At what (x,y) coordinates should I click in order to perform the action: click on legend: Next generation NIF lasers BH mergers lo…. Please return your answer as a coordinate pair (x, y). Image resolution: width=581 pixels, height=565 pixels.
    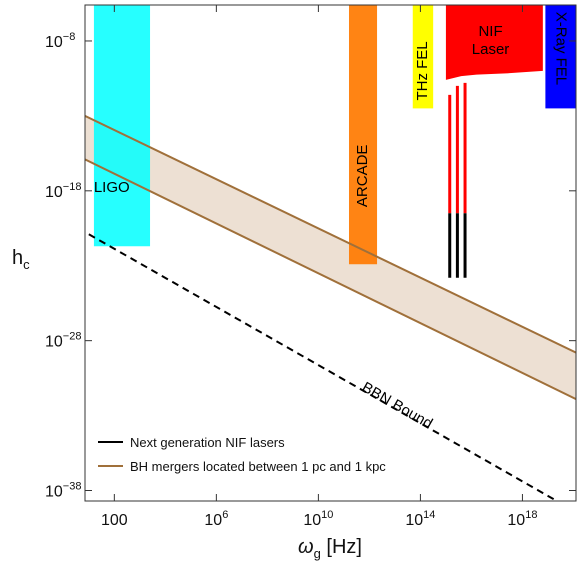
    Looking at the image, I should click on (242, 454).